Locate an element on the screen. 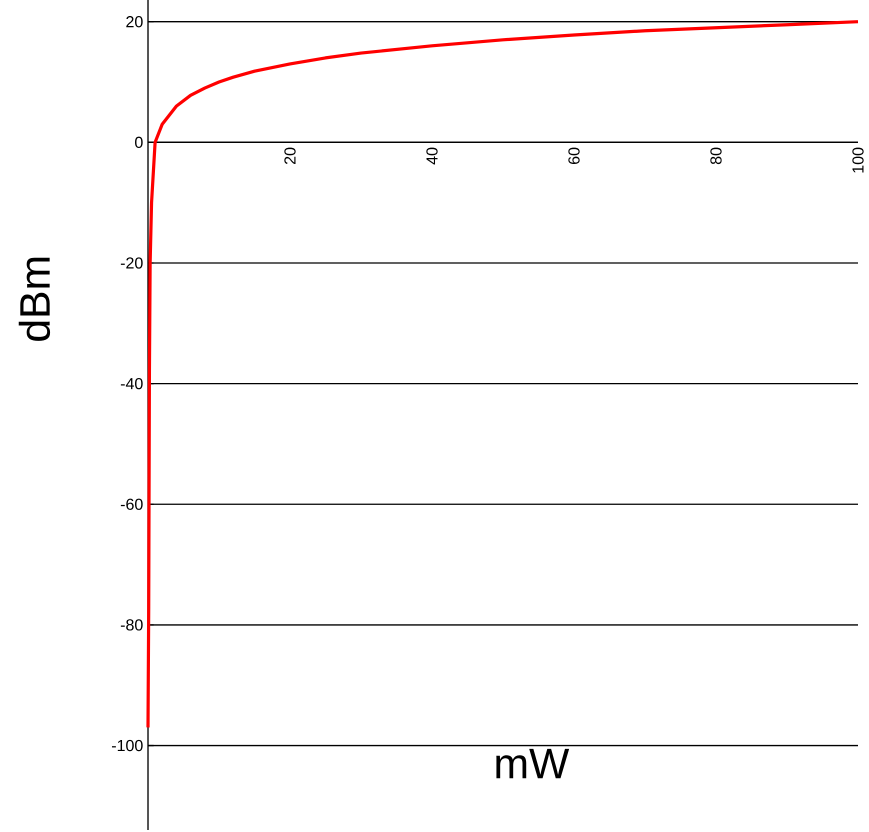  y-tick-label: -100 is located at coordinates (127, 746).